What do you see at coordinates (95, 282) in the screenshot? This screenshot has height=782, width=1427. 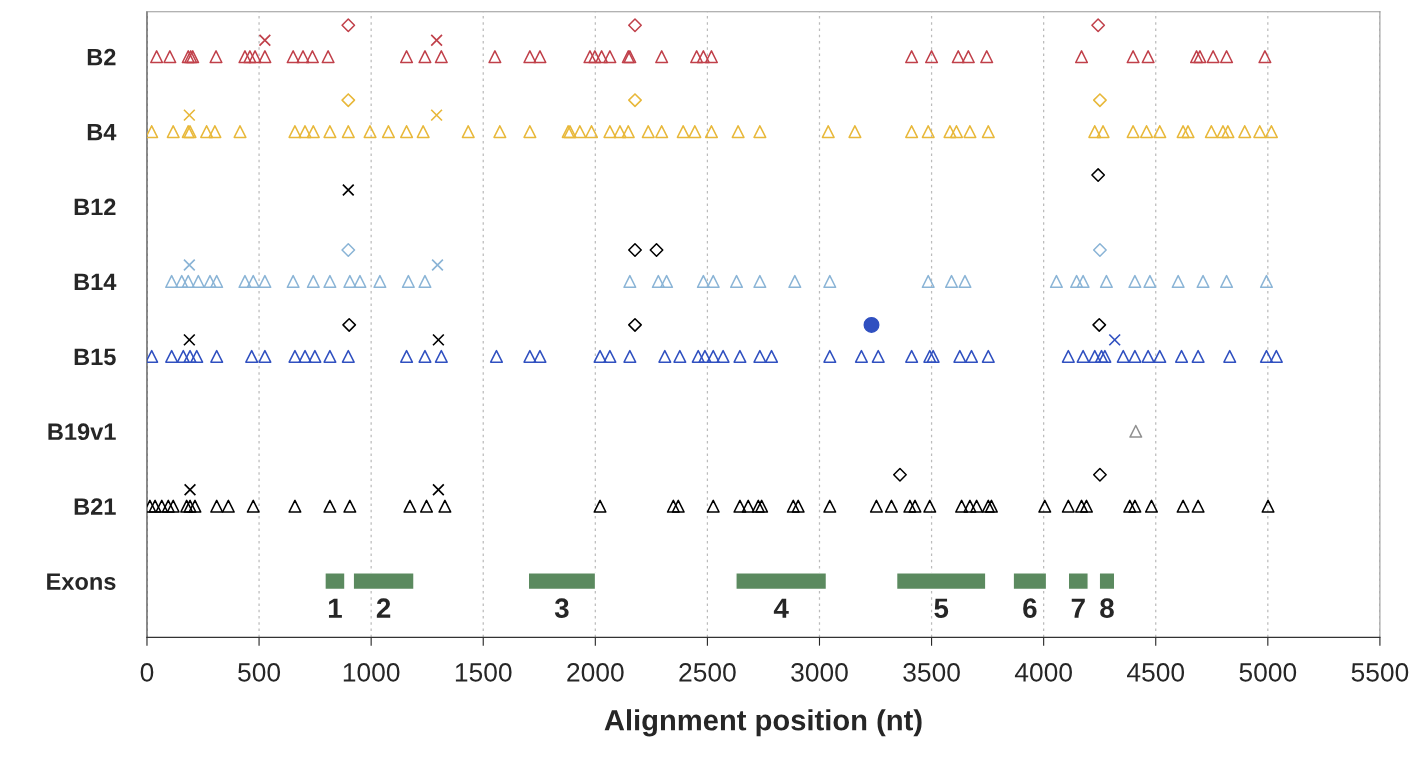 I see `y-tick-label: B14` at bounding box center [95, 282].